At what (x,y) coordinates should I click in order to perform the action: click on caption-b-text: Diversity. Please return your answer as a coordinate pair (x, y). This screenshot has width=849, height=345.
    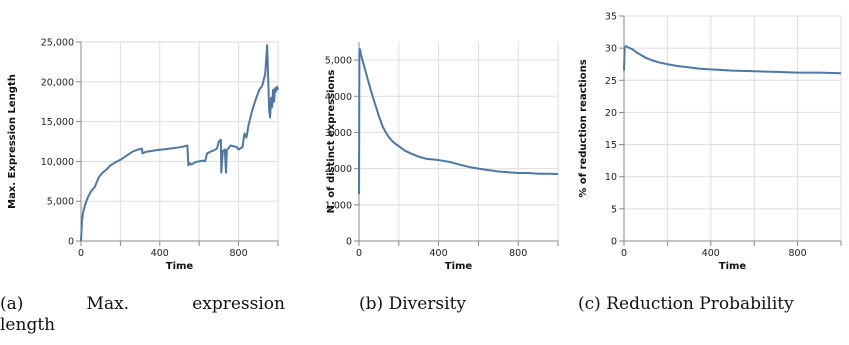
    Looking at the image, I should click on (427, 304).